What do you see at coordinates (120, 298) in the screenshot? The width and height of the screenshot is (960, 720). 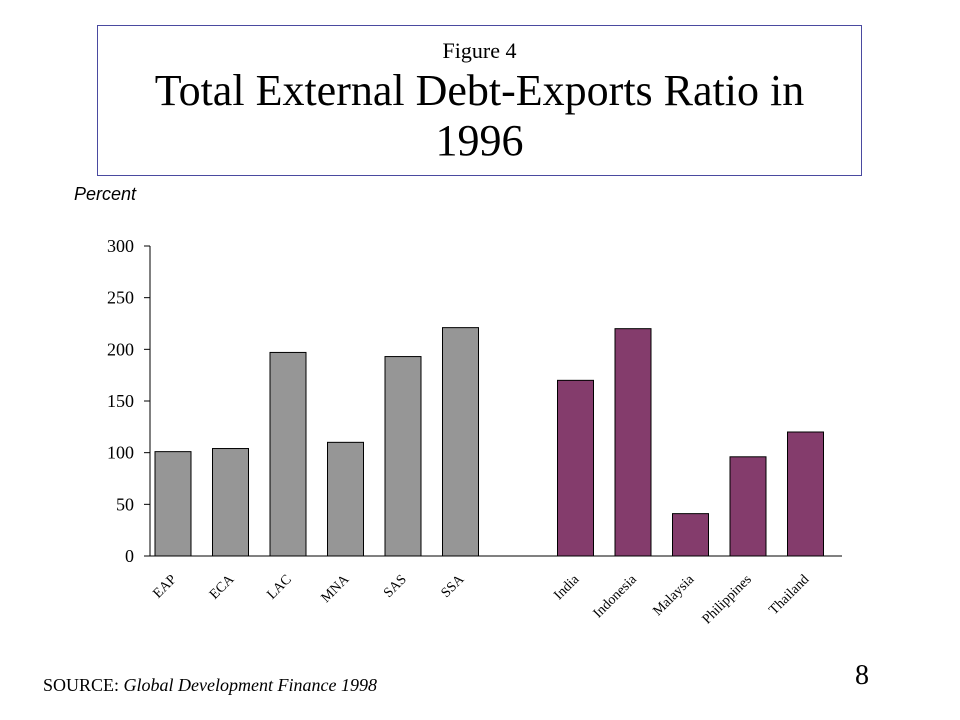 I see `y-tick-label: 250` at bounding box center [120, 298].